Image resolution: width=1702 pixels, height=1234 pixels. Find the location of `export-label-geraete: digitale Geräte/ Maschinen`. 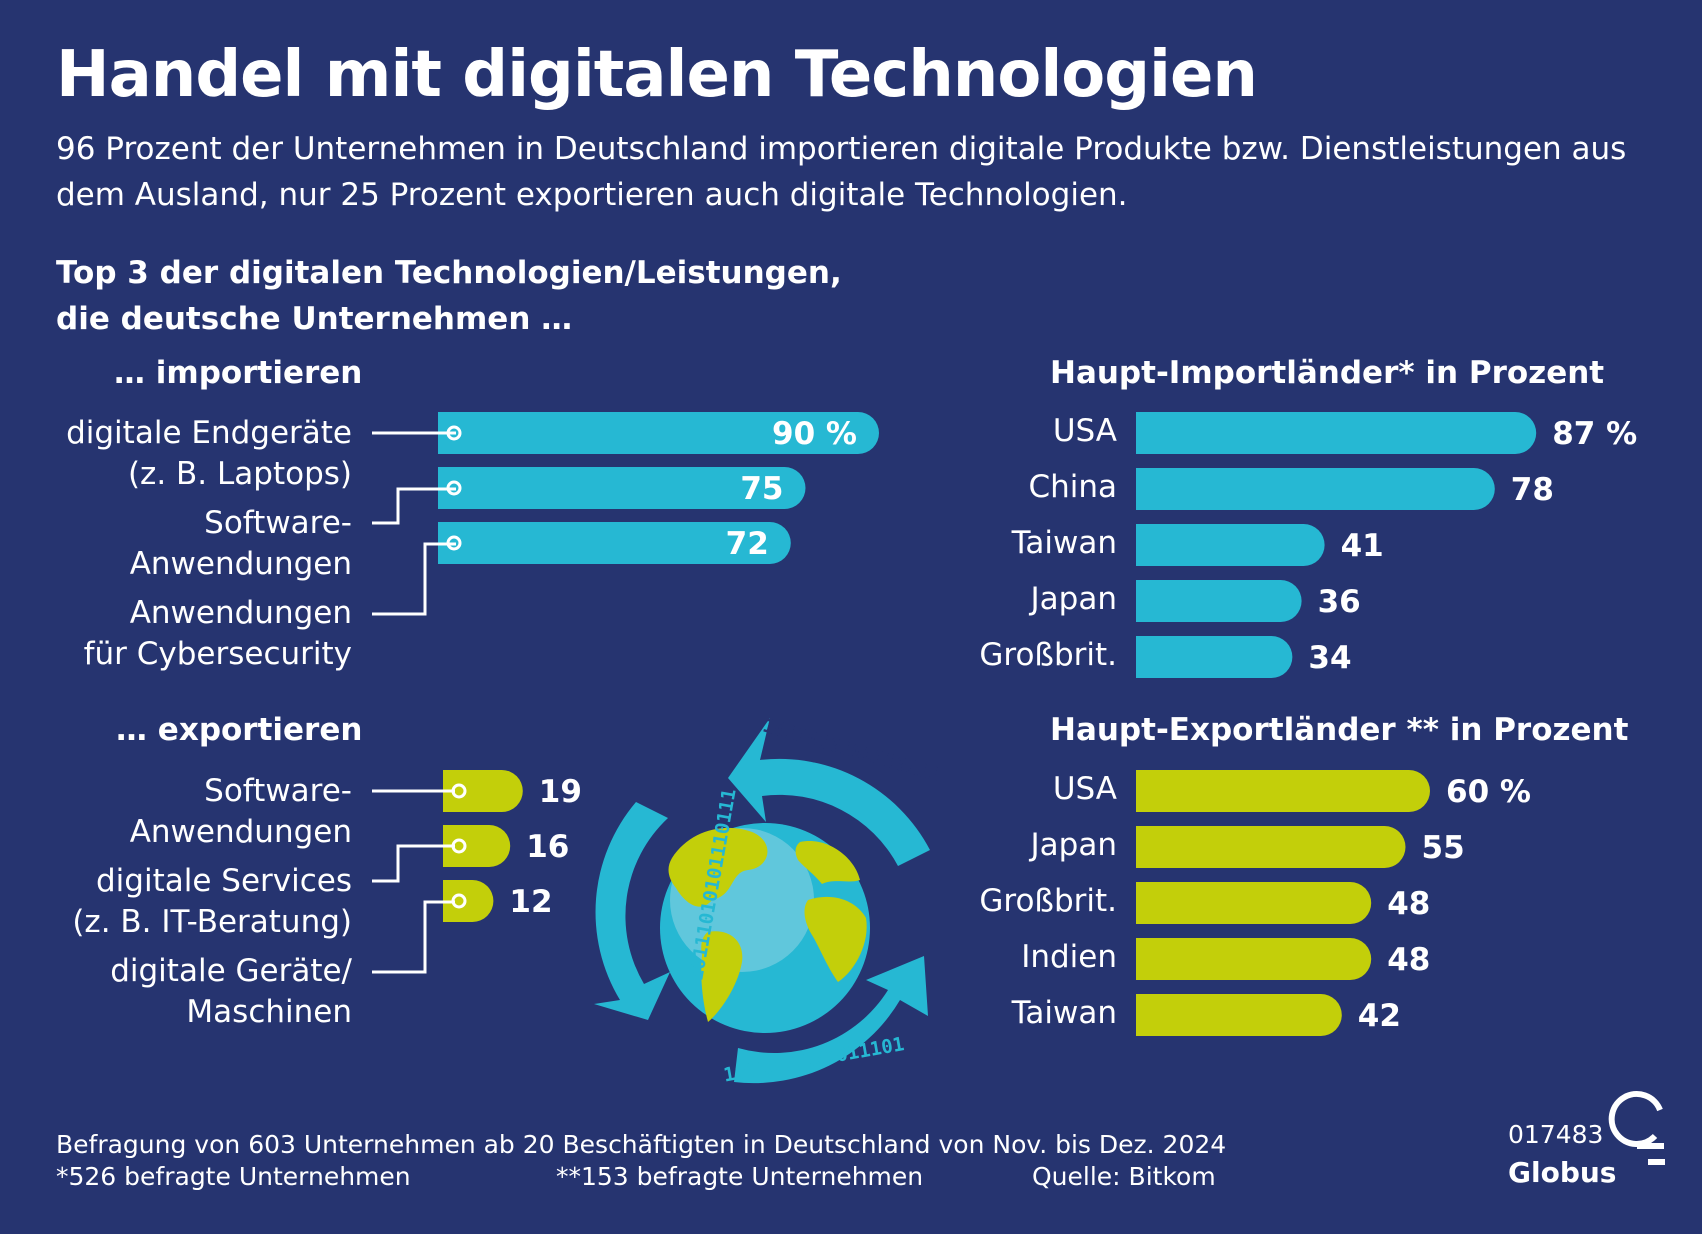

export-label-geraete: digitale Geräte/ Maschinen is located at coordinates (231, 992).